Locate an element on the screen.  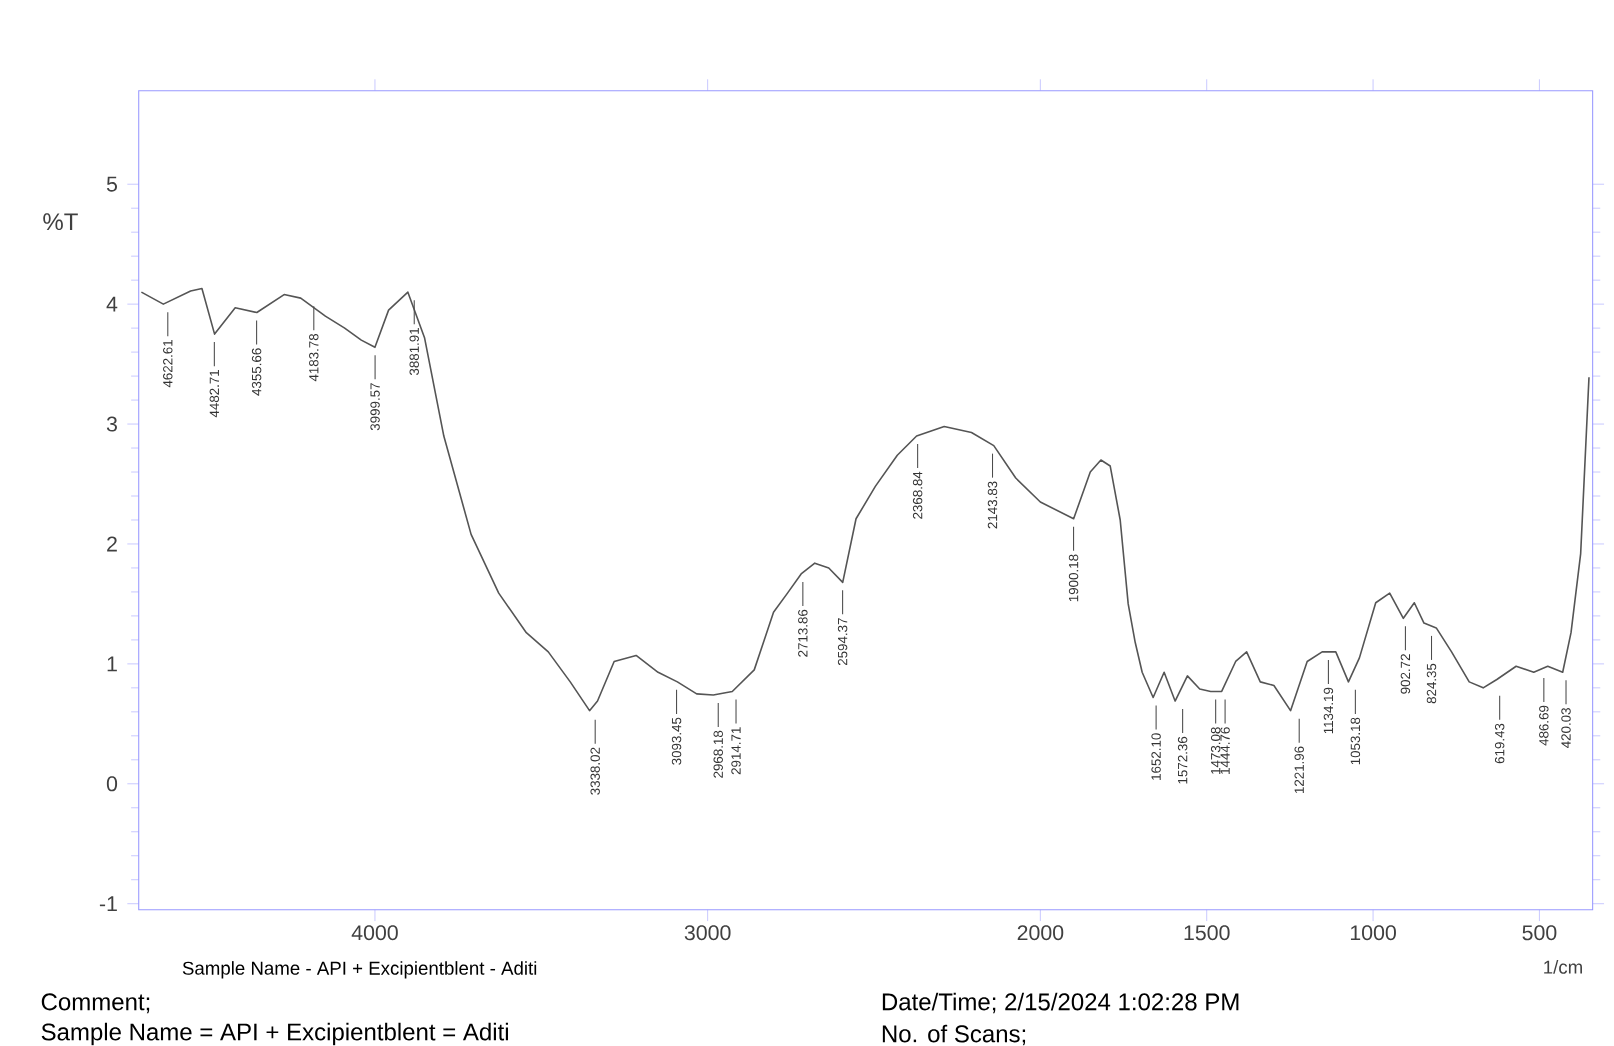
y-axis-title: %T is located at coordinates (60, 222).